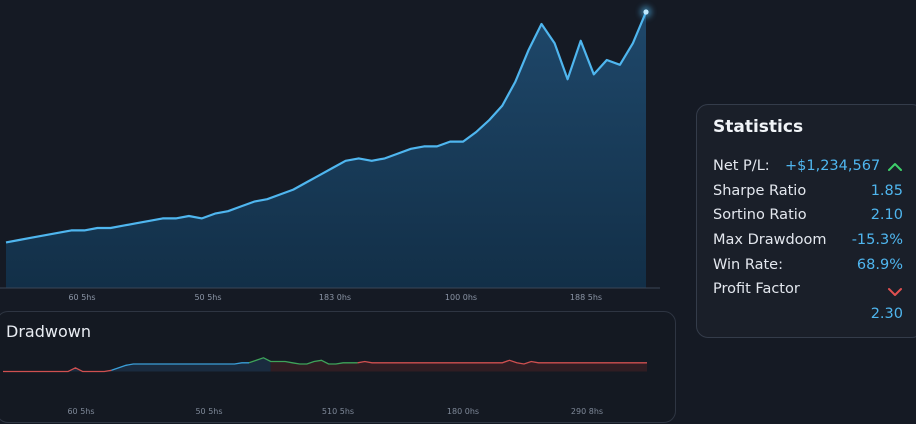  Describe the element at coordinates (760, 215) in the screenshot. I see `sortino-ratio-label: Sortino Ratio` at that location.